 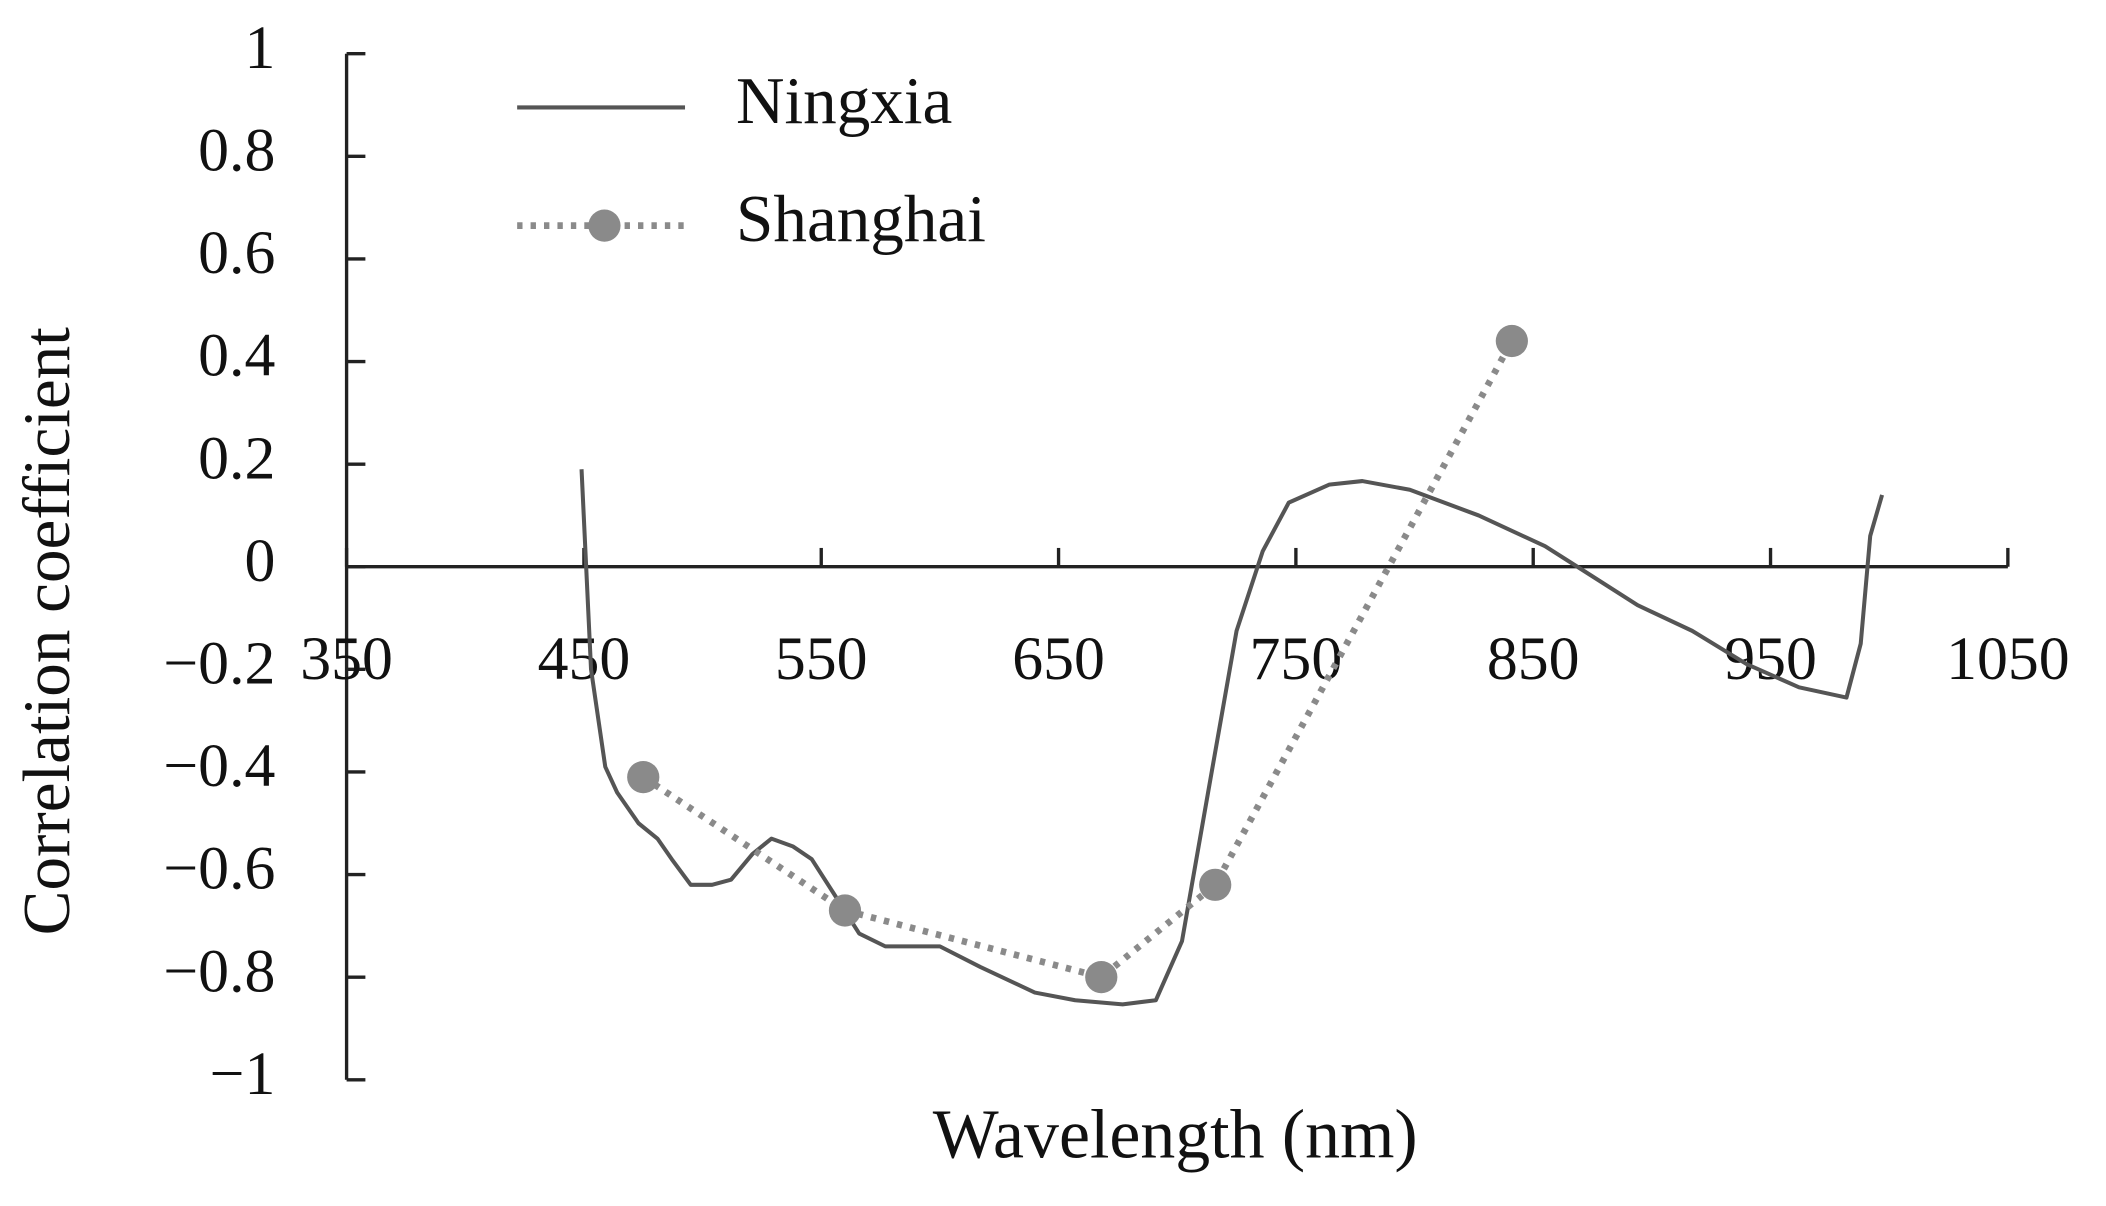 I want to click on y-tick-label: 0, so click(x=260, y=561).